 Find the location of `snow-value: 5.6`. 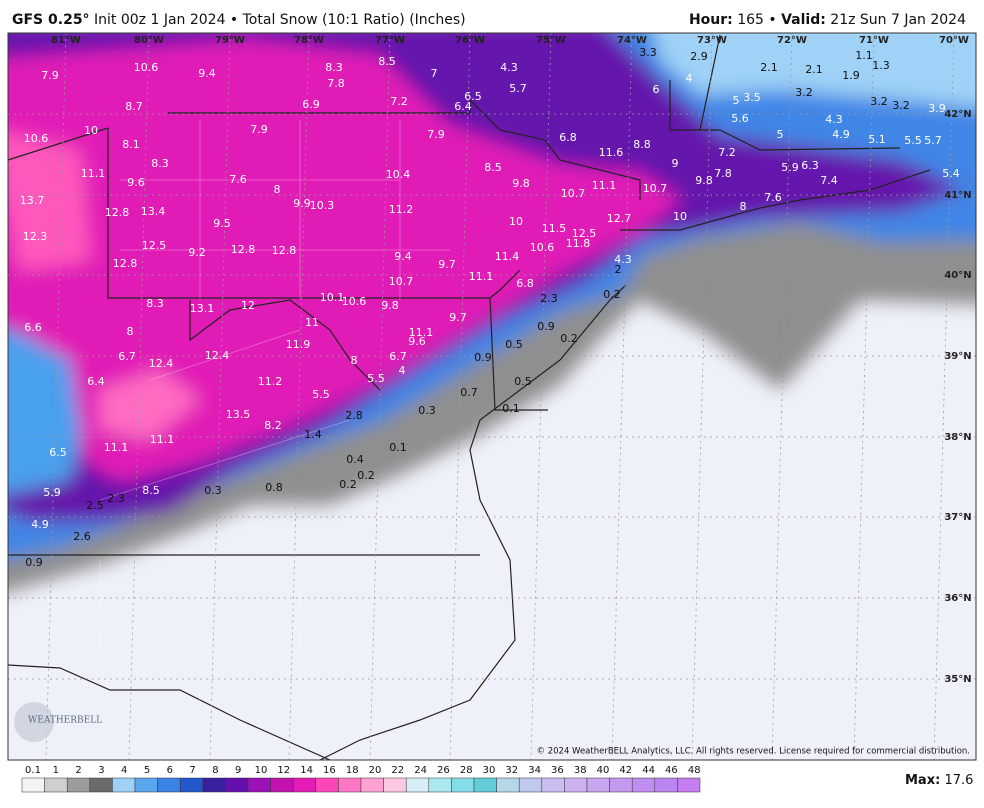

snow-value: 5.6 is located at coordinates (740, 118).